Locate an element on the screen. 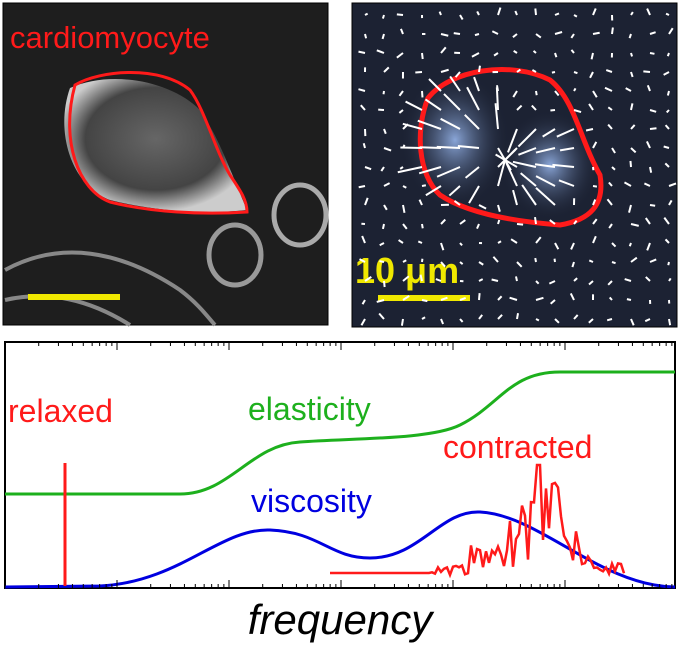  panel-label: cardiomyocyte is located at coordinates (110, 37).